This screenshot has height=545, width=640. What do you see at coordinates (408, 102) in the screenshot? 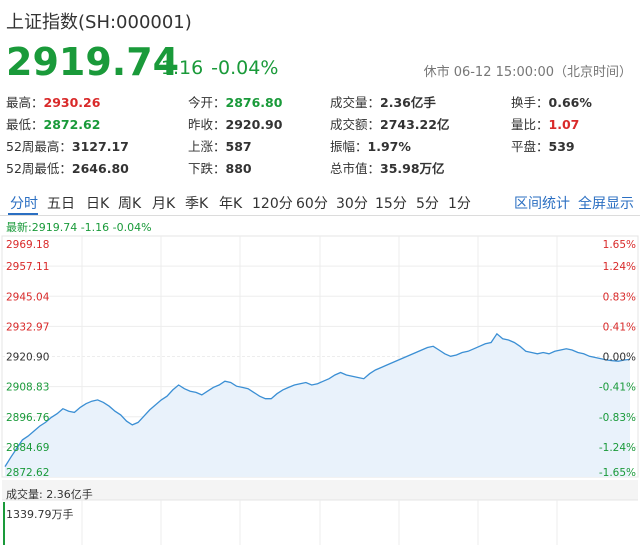
I see `stat-volume-value: 2.36亿手` at bounding box center [408, 102].